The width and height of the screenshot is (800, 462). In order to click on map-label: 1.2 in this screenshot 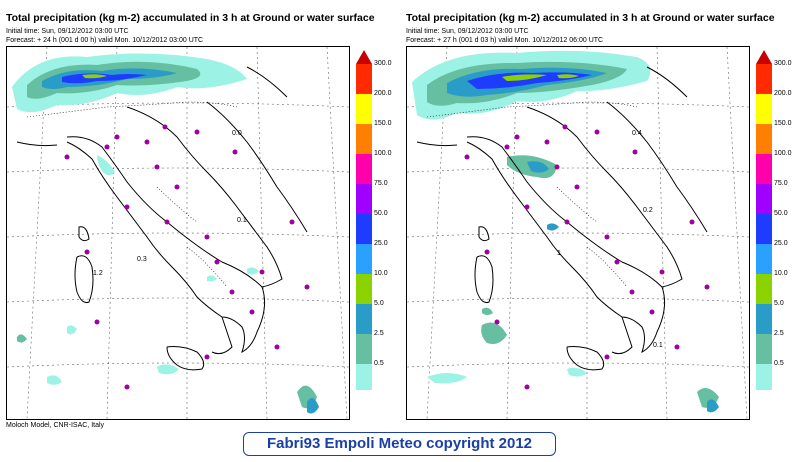, I will do `click(98, 273)`.